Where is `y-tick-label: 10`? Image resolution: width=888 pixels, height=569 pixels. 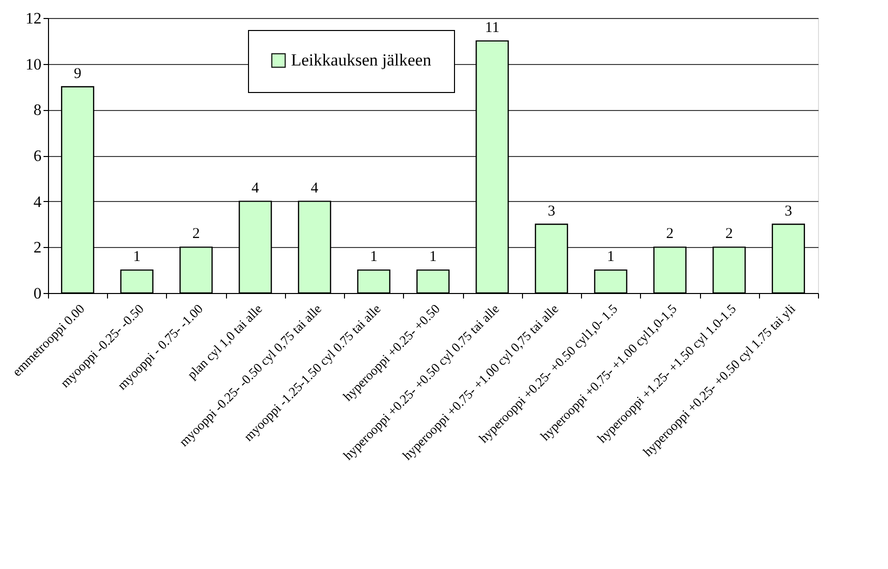
y-tick-label: 10 is located at coordinates (34, 65).